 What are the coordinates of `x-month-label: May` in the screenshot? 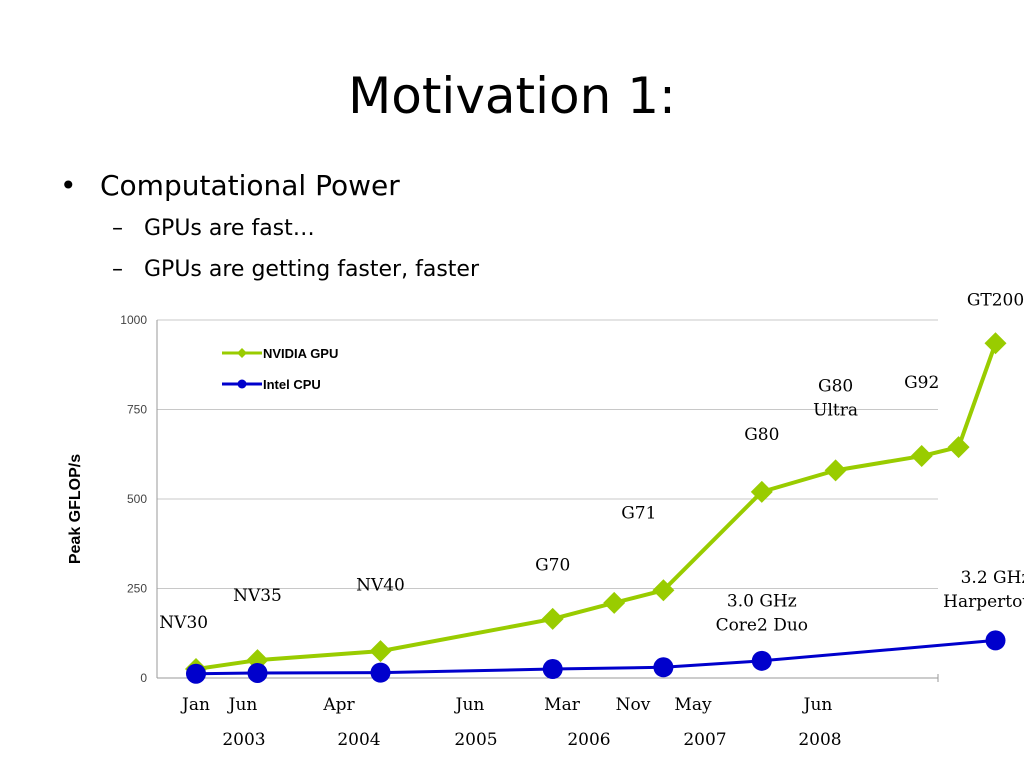 It's located at (693, 705).